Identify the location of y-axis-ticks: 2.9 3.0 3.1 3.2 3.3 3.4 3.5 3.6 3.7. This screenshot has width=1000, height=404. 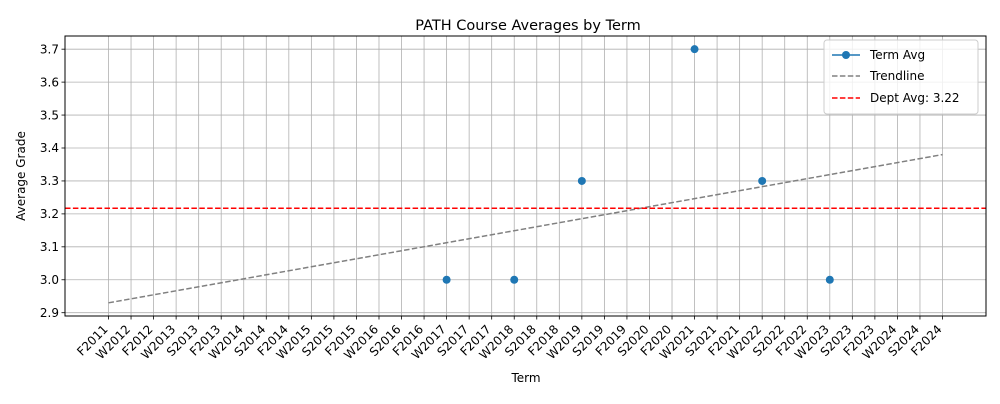
(52, 181).